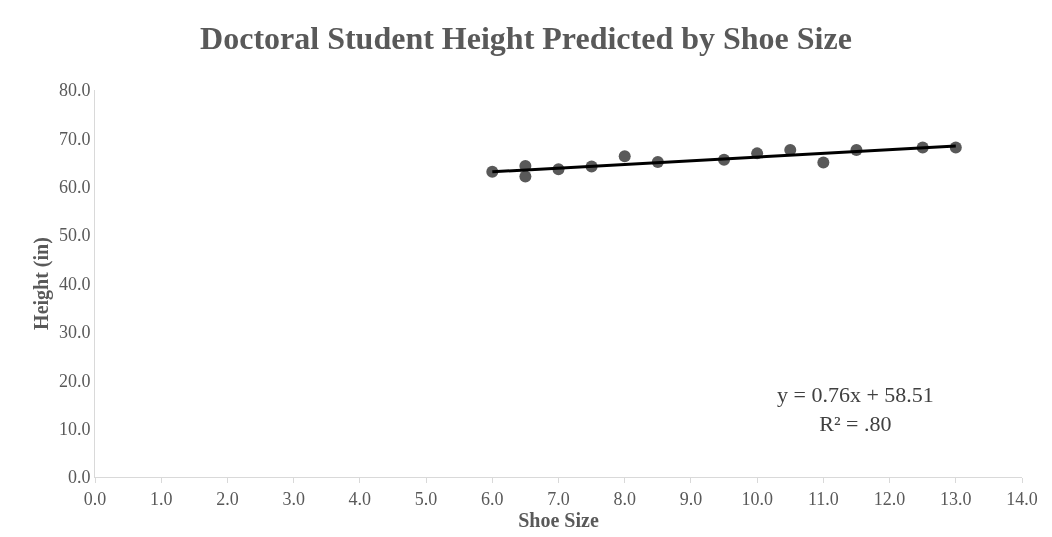 This screenshot has height=537, width=1052. What do you see at coordinates (74, 90) in the screenshot?
I see `y-tick-label: 80.0` at bounding box center [74, 90].